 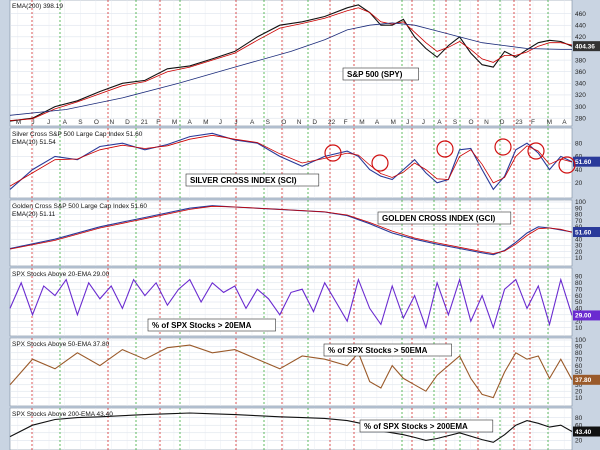 What do you see at coordinates (416, 426) in the screenshot?
I see `annotation-label: % of SPX Stocks > 200EMA` at bounding box center [416, 426].